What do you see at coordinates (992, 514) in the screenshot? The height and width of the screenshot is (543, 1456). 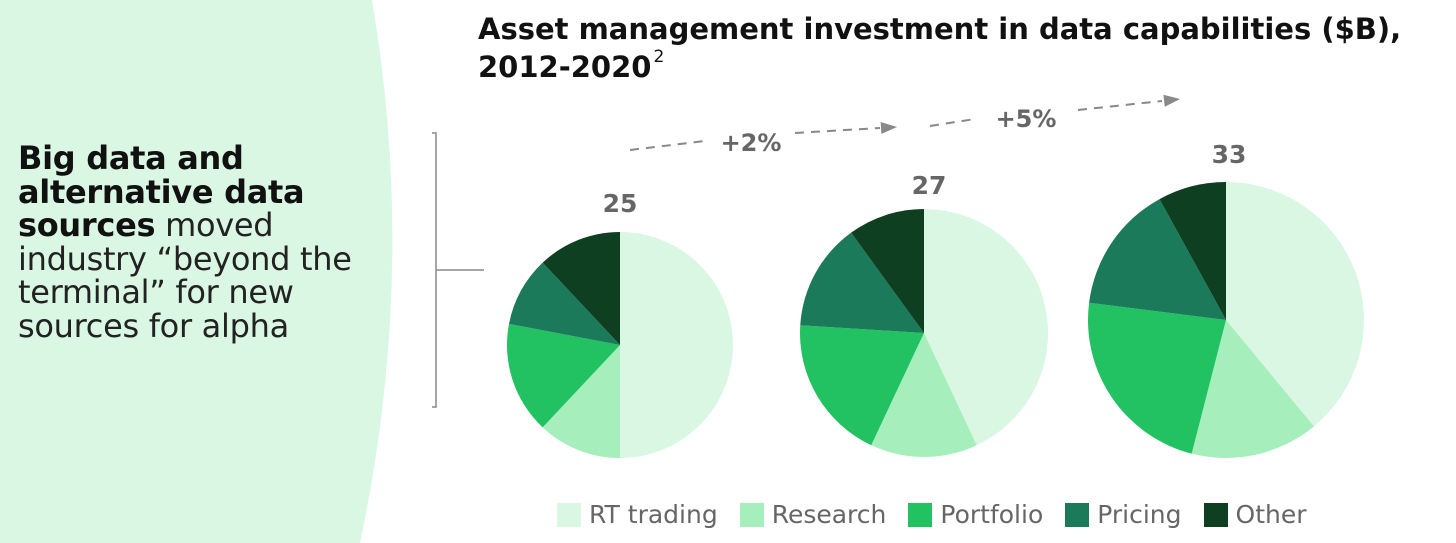 I see `legend-label-portfolio: Portfolio` at bounding box center [992, 514].